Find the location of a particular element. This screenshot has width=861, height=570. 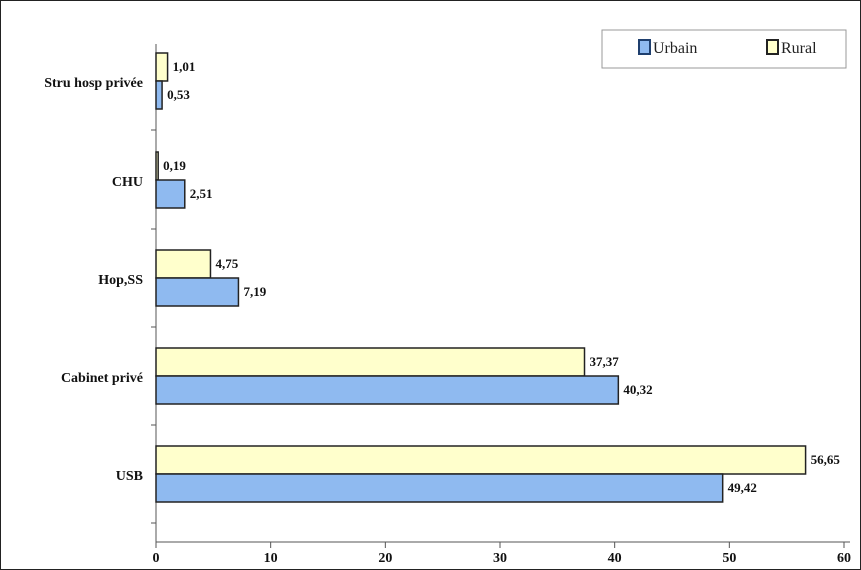

legend: Urbain Rural is located at coordinates (724, 49).